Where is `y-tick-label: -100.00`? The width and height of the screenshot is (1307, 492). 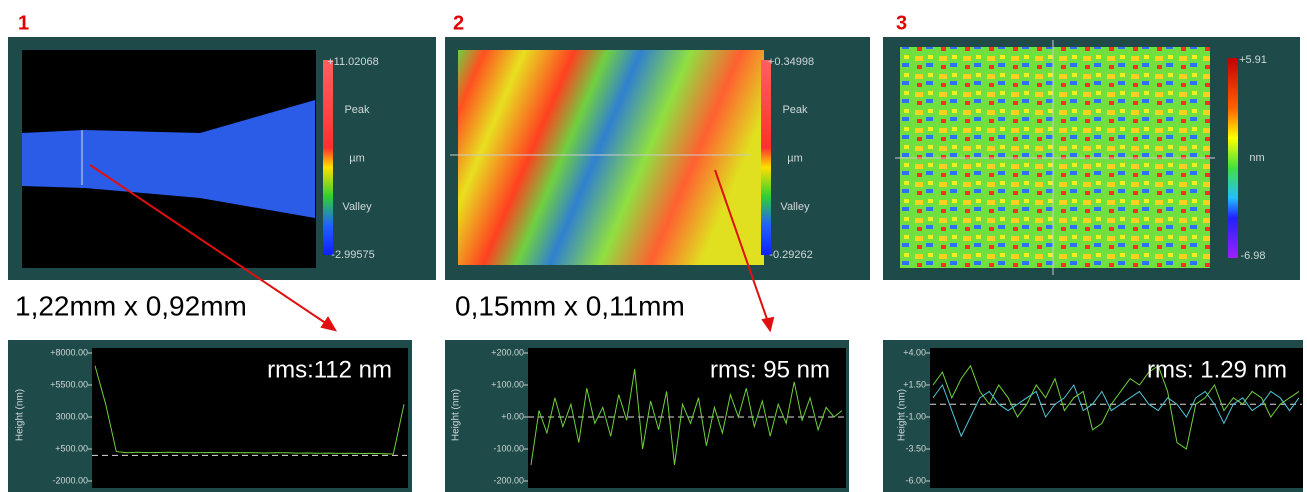
y-tick-label: -100.00 is located at coordinates (508, 448).